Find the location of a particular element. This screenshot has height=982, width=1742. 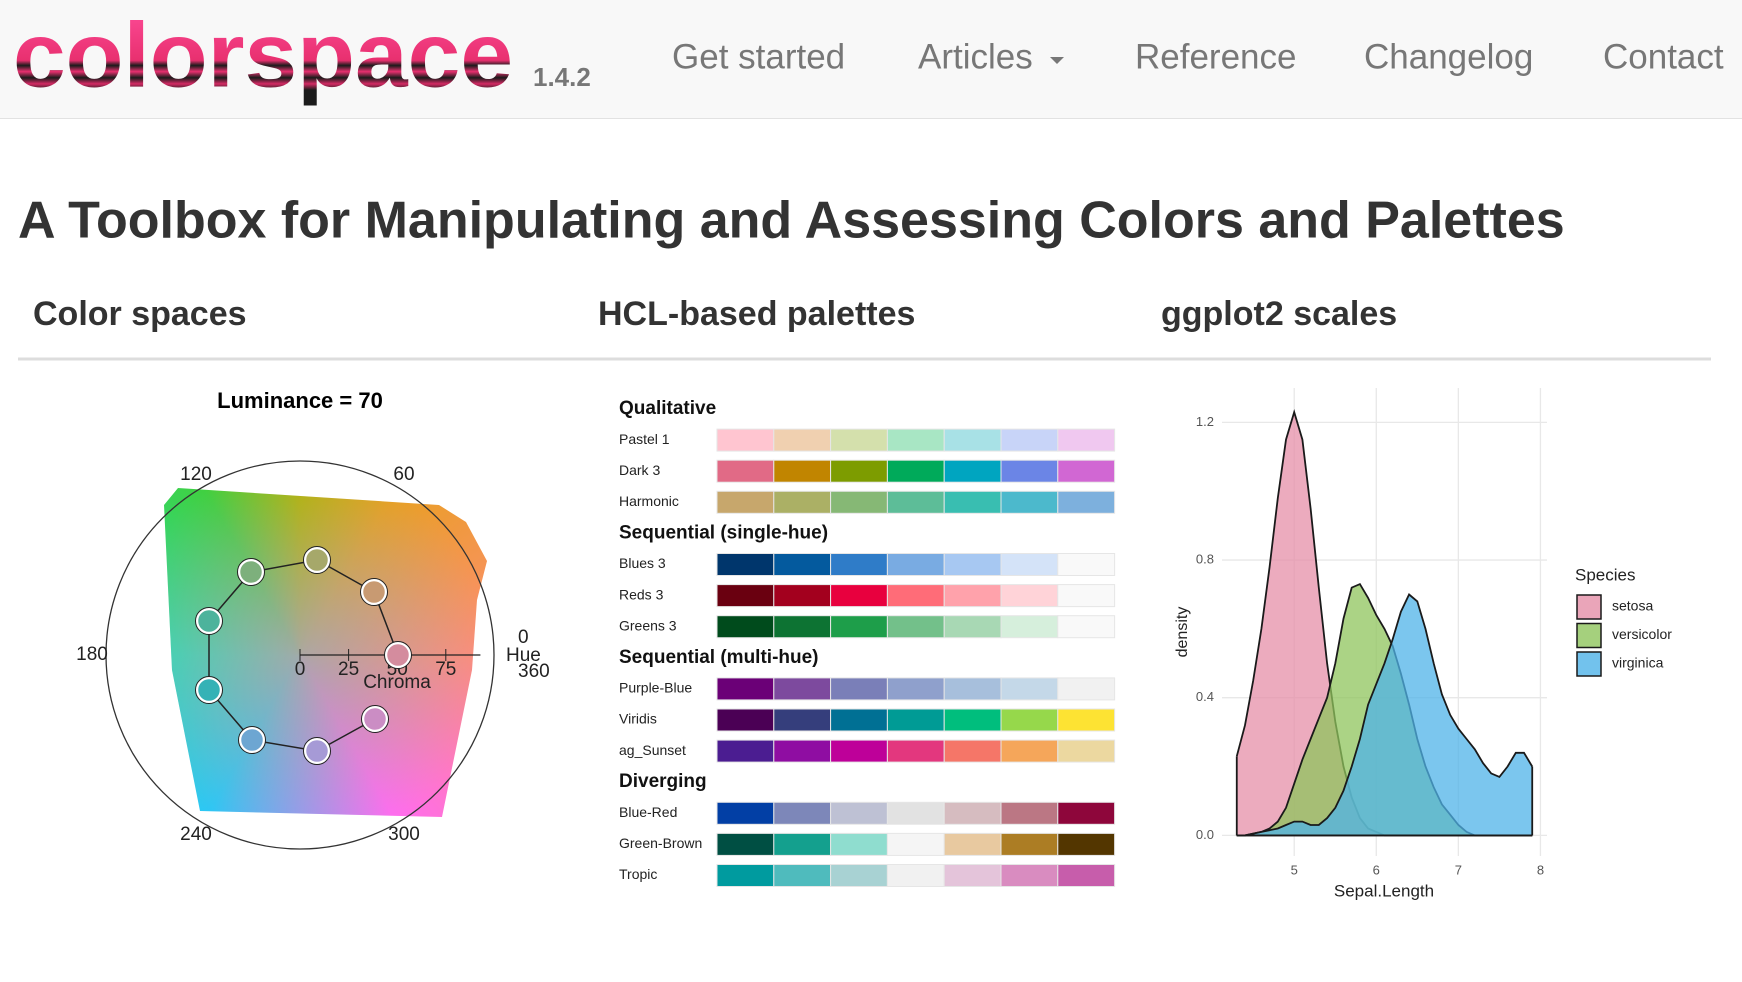

hue-tick-label: 240 is located at coordinates (196, 834).